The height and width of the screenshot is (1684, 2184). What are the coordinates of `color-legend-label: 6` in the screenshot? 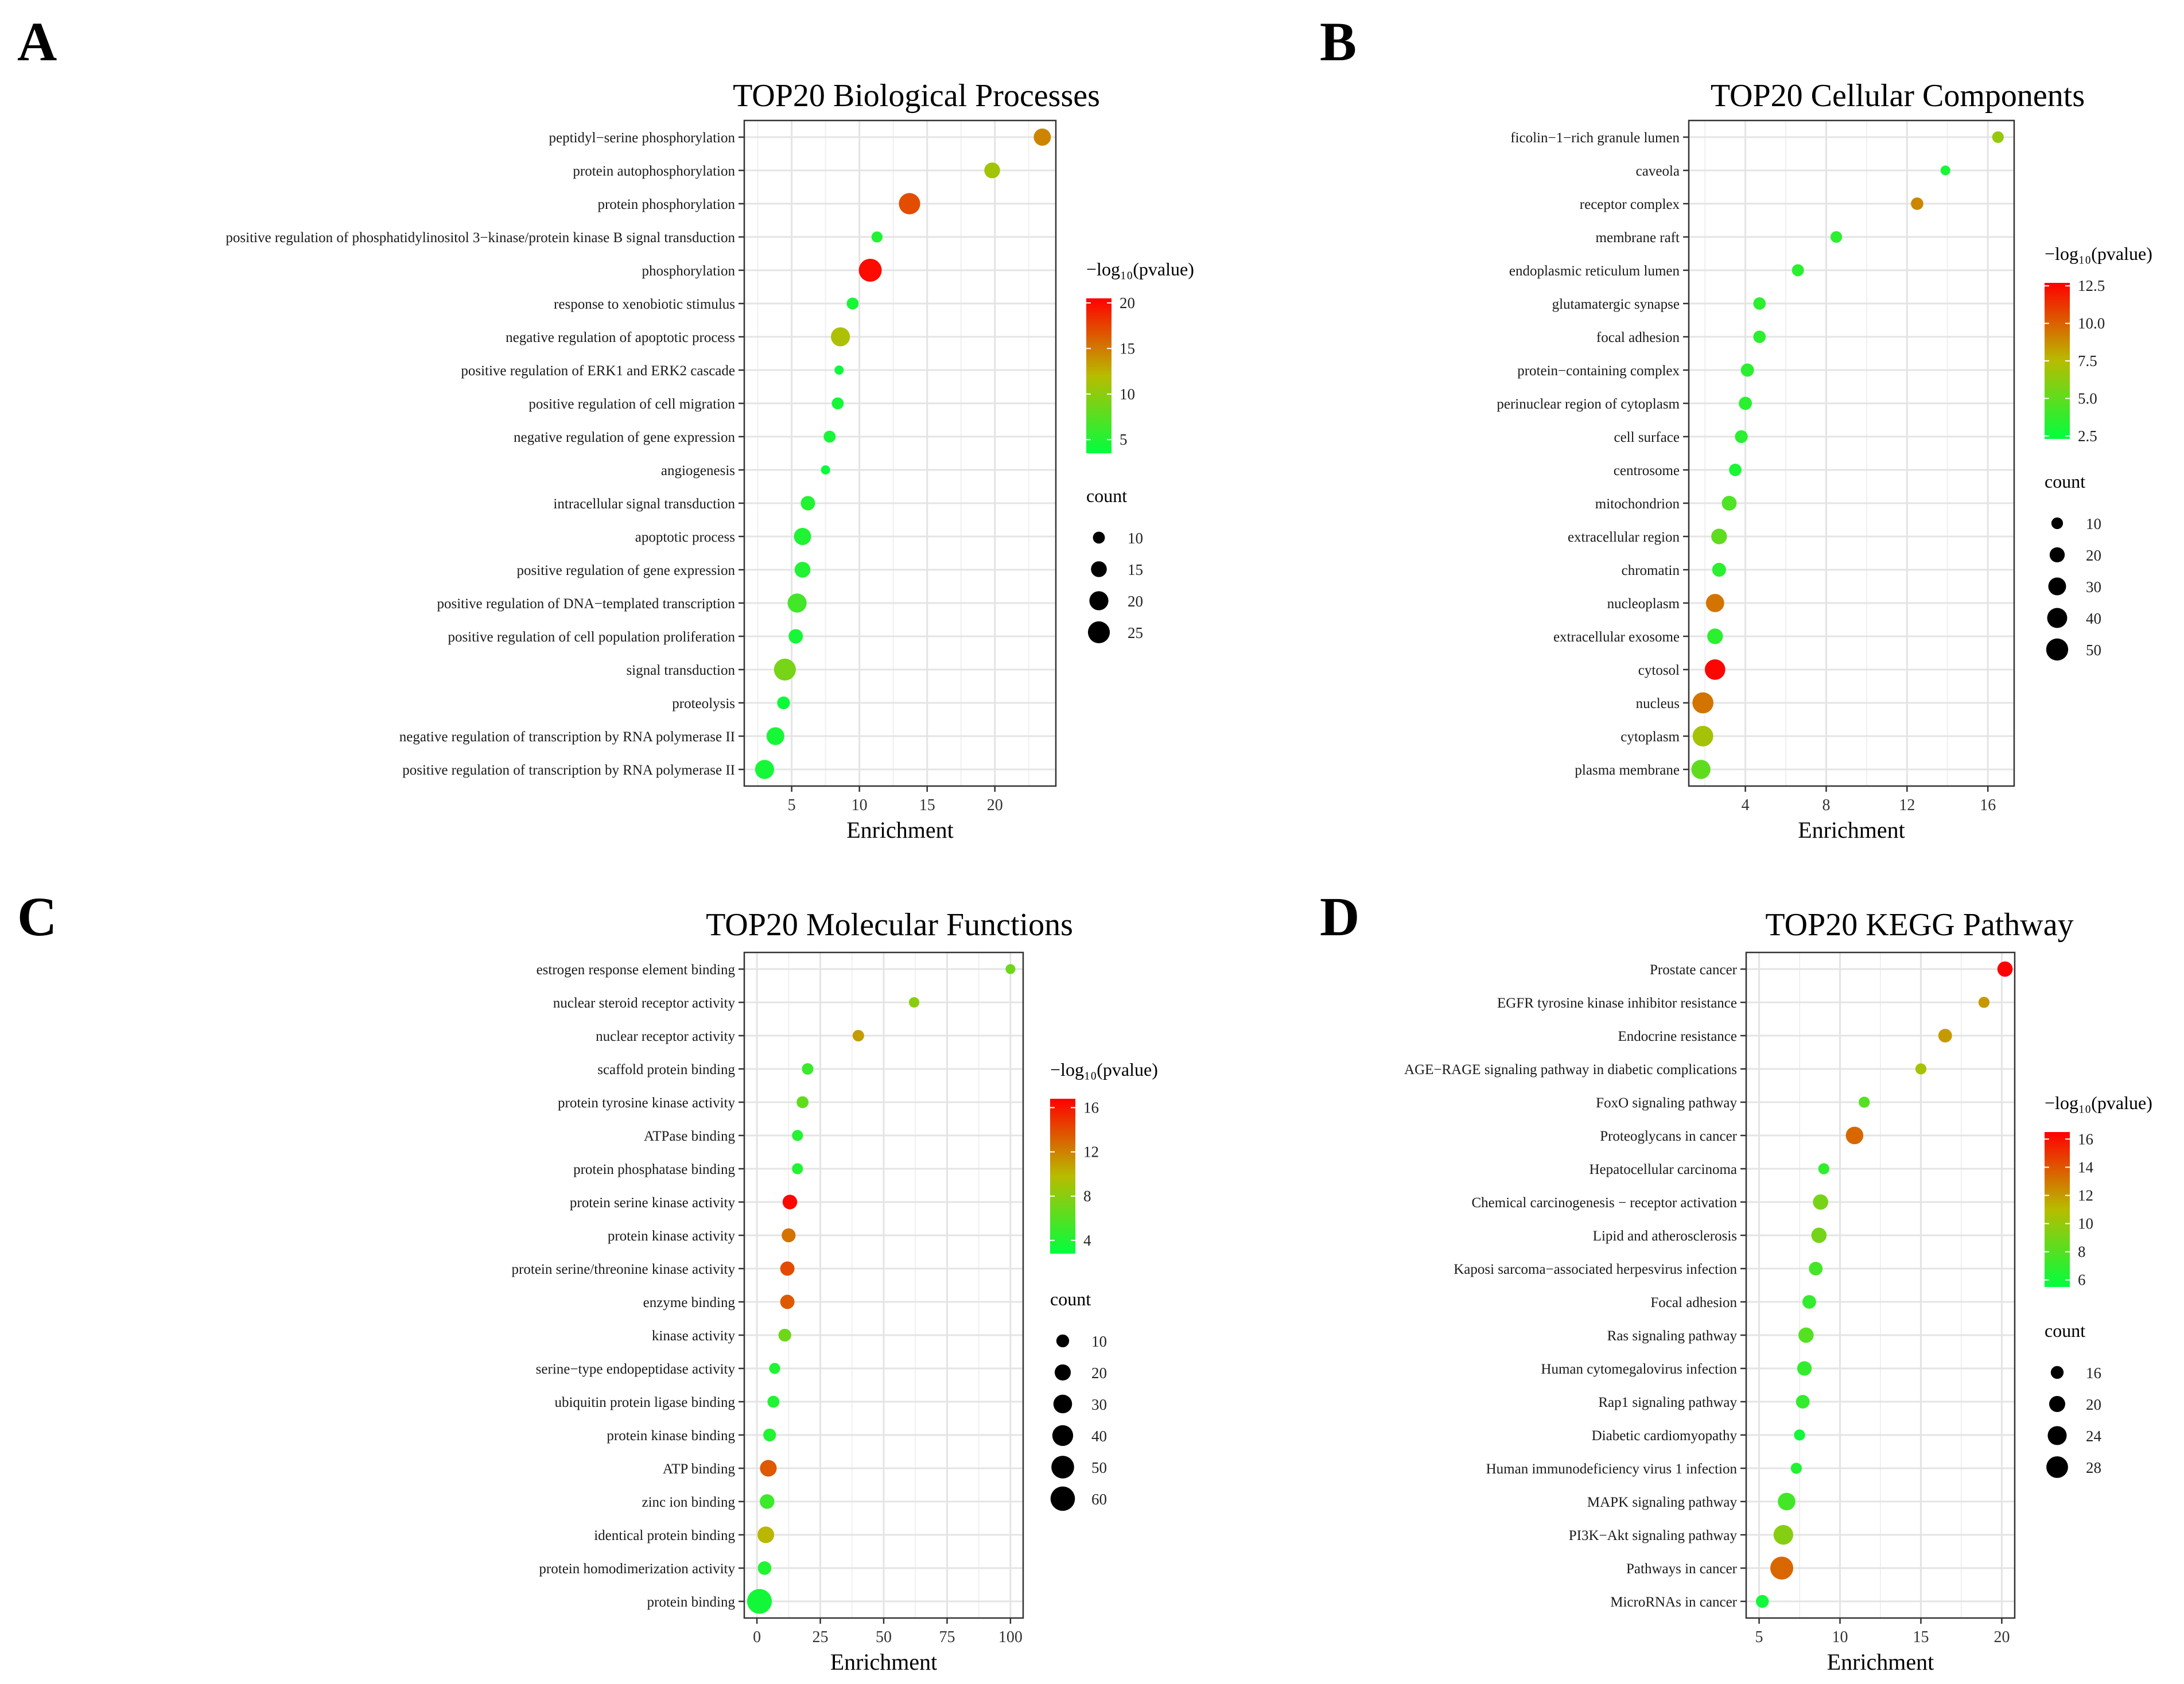 It's located at (2082, 1280).